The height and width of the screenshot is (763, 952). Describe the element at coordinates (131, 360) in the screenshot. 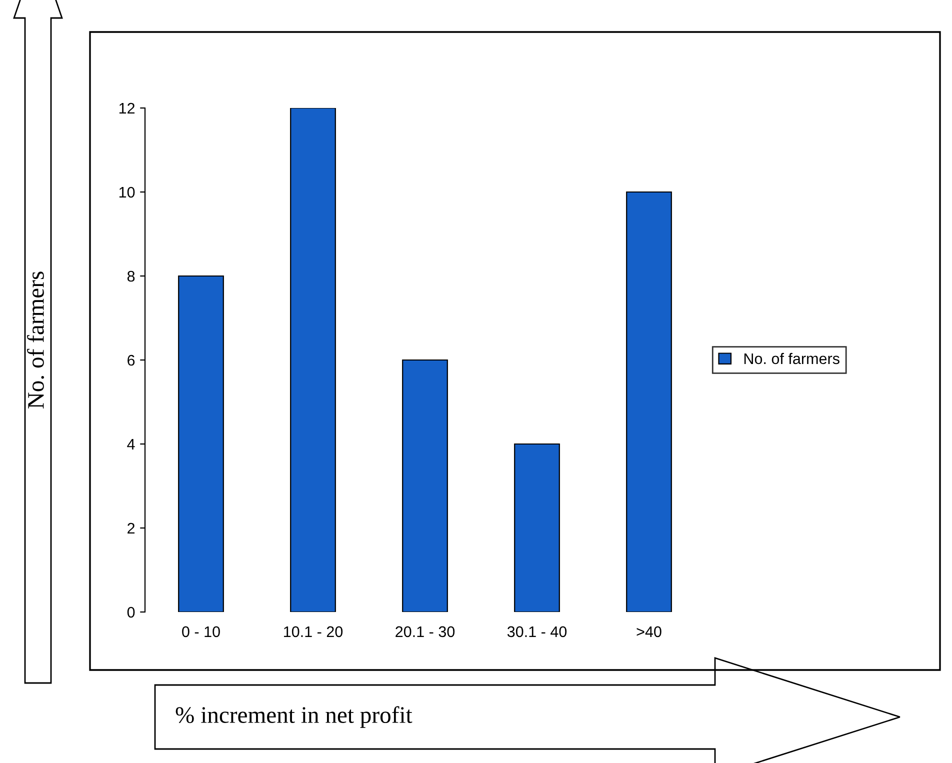

I see `y-tick-label: 6` at that location.